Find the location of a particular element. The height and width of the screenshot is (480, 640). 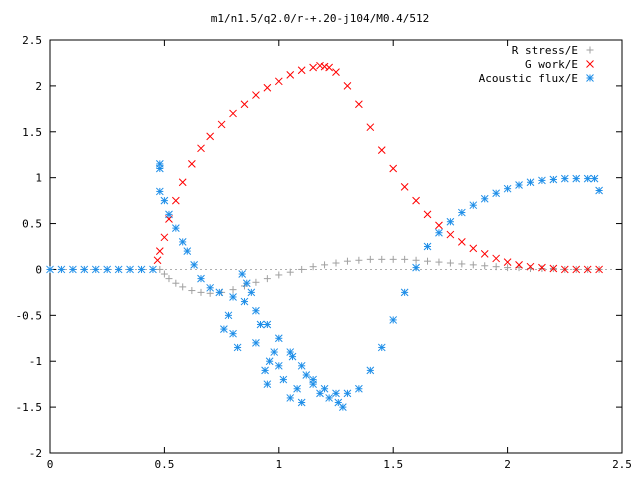

y-tick-label: 1.5 is located at coordinates (32, 132).